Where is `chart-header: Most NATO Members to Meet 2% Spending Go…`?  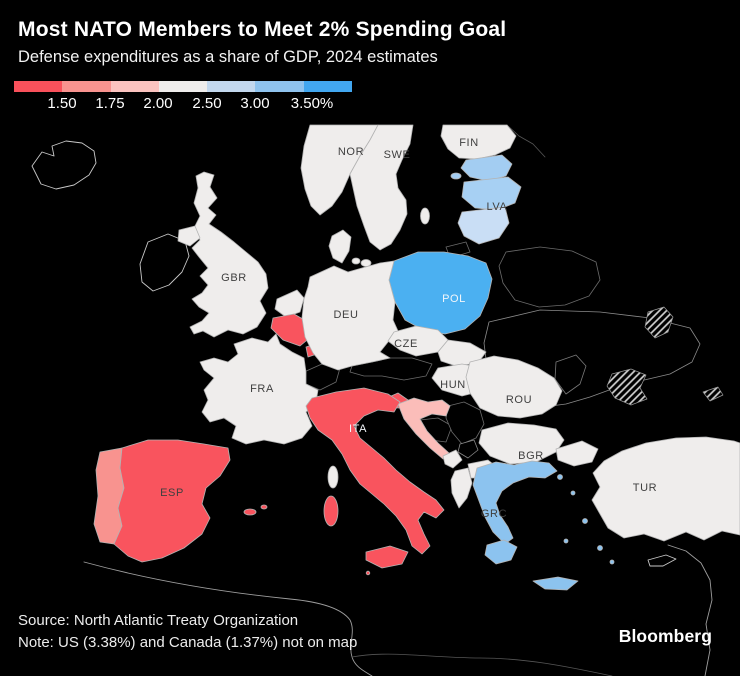
chart-header: Most NATO Members to Meet 2% Spending Go… is located at coordinates (370, 42).